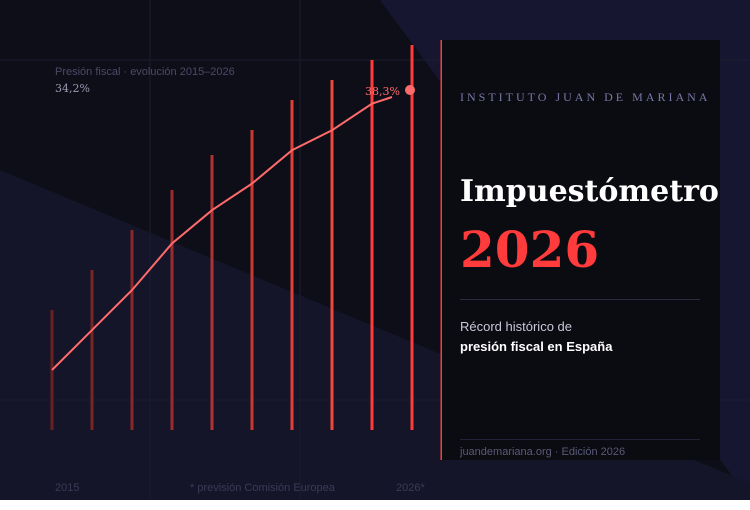 The image size is (750, 510). What do you see at coordinates (72, 88) in the screenshot?
I see `start-value-label: 34,2%` at bounding box center [72, 88].